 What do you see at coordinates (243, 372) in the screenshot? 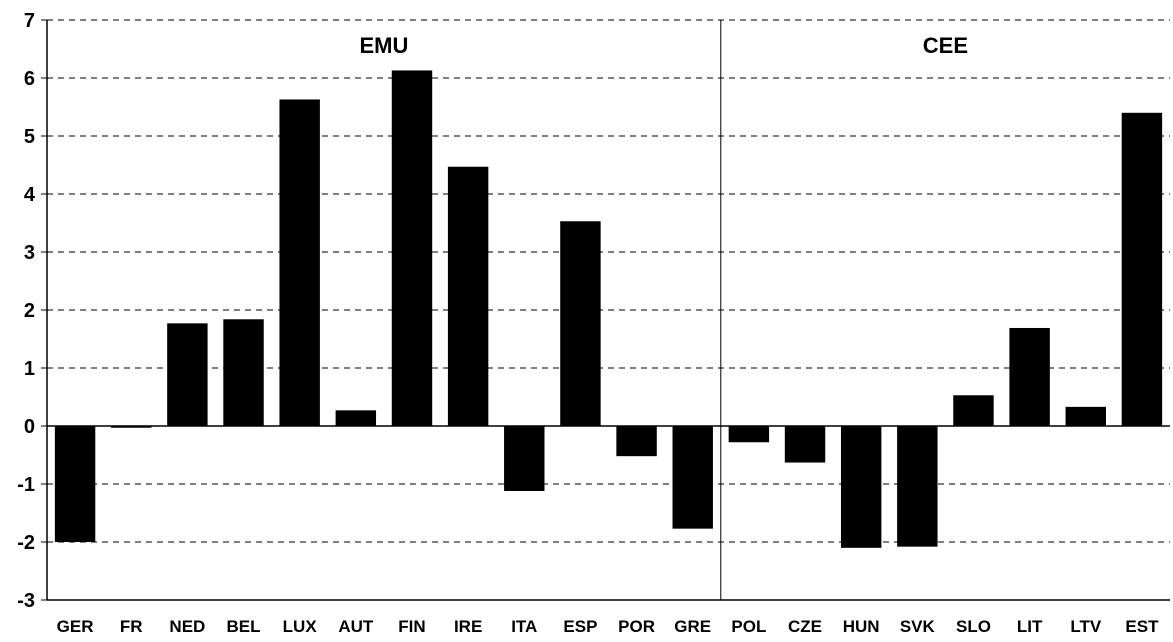
I see `bar-bel` at bounding box center [243, 372].